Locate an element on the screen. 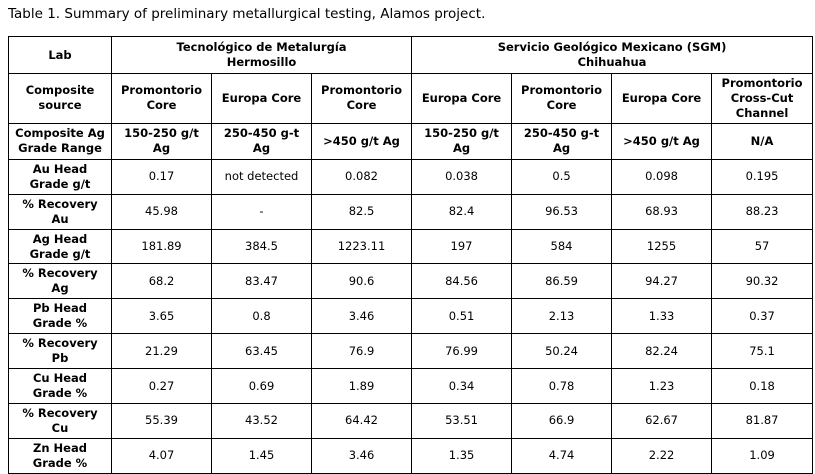 This screenshot has width=815, height=474. data-cell: 63.45 is located at coordinates (261, 351).